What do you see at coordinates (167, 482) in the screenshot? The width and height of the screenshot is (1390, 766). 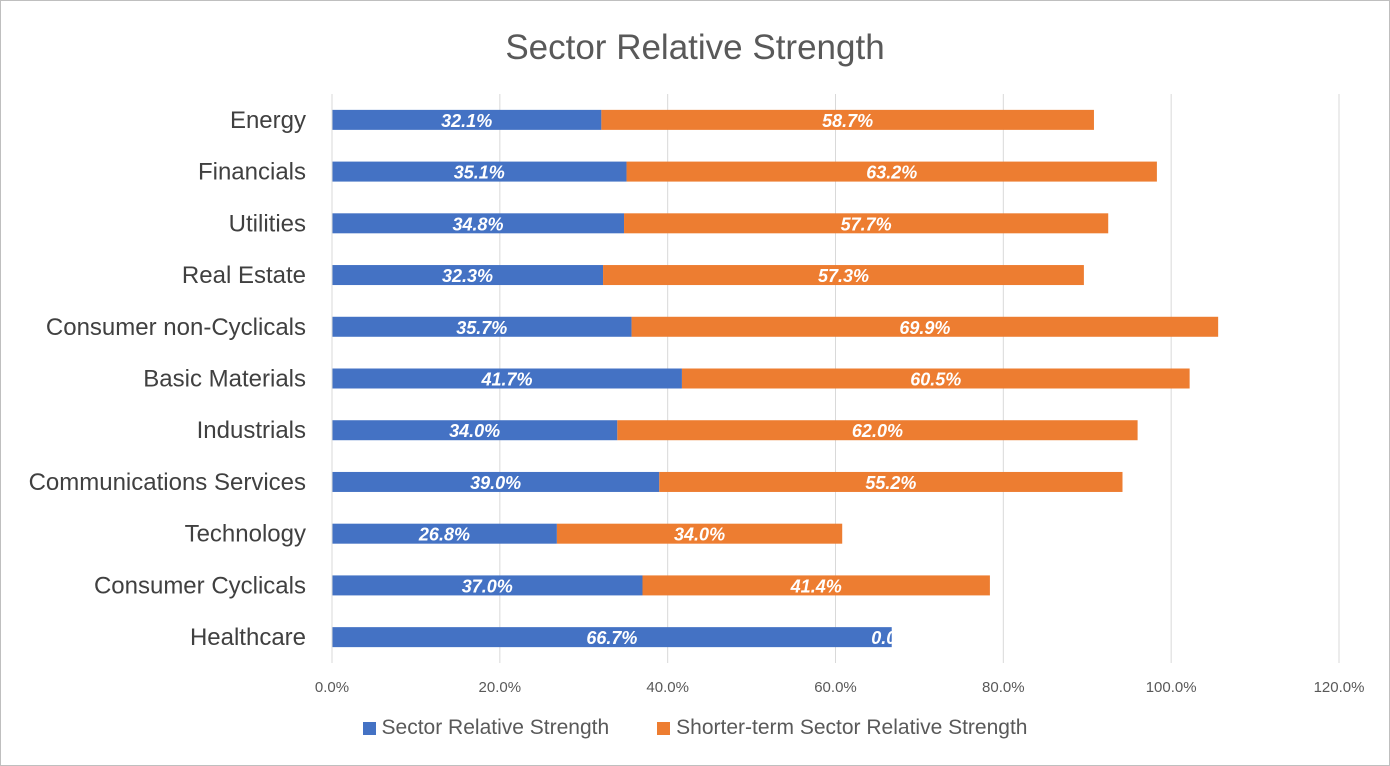 I see `category-label: Communications Services` at bounding box center [167, 482].